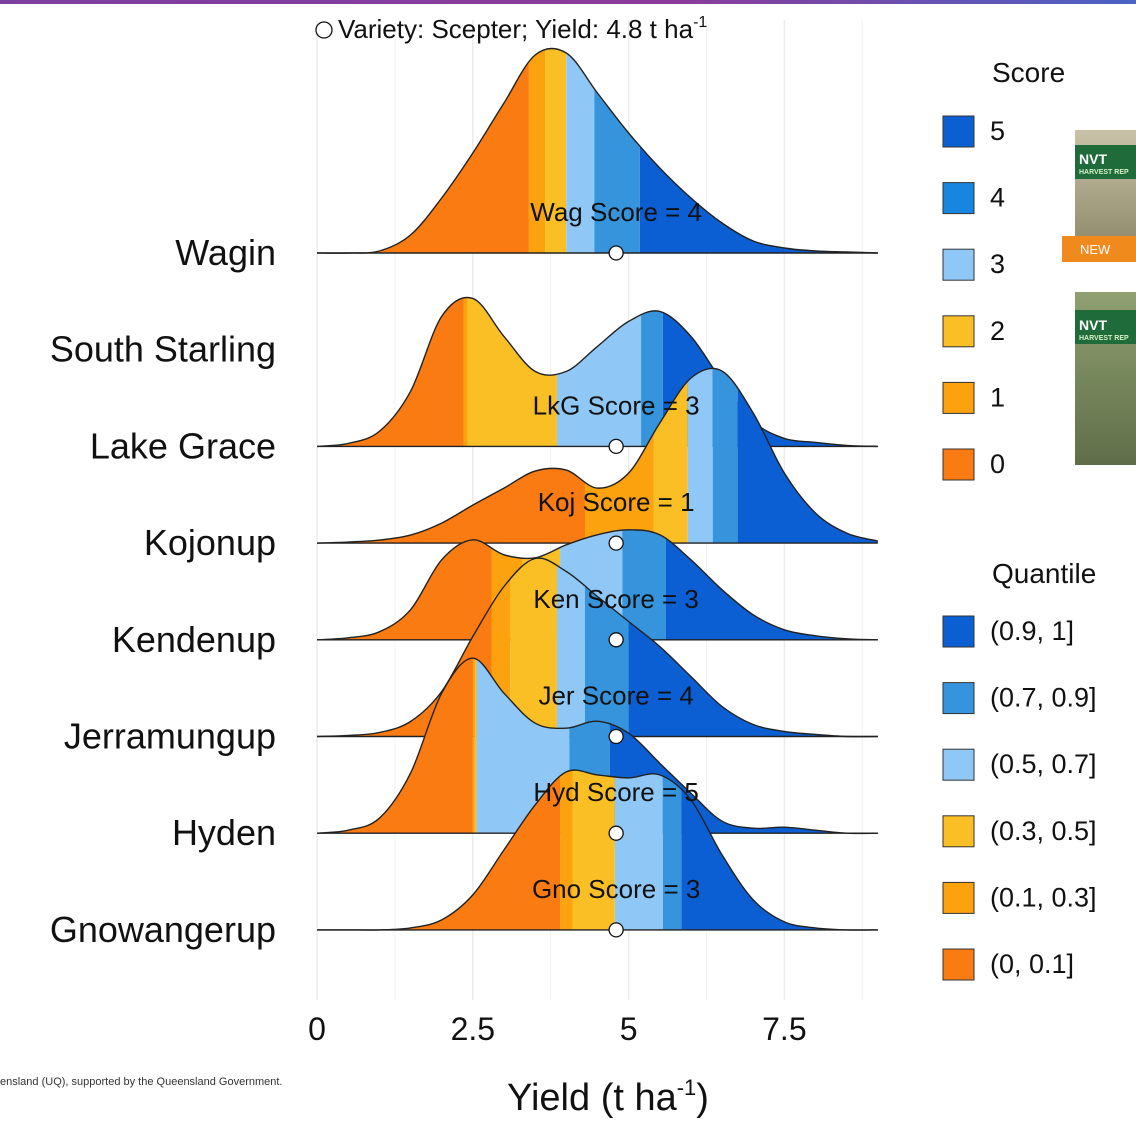 This screenshot has height=1125, width=1136. Describe the element at coordinates (616, 889) in the screenshot. I see `annotation: Gno Score = 3` at that location.